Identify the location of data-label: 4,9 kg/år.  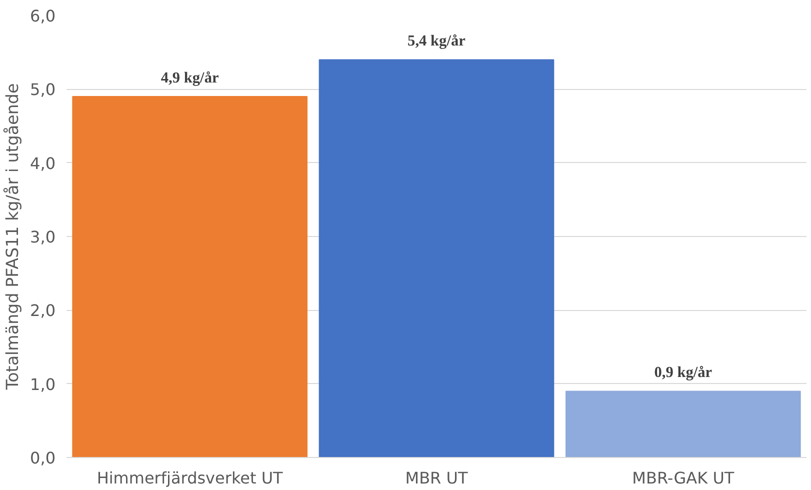
(189, 78).